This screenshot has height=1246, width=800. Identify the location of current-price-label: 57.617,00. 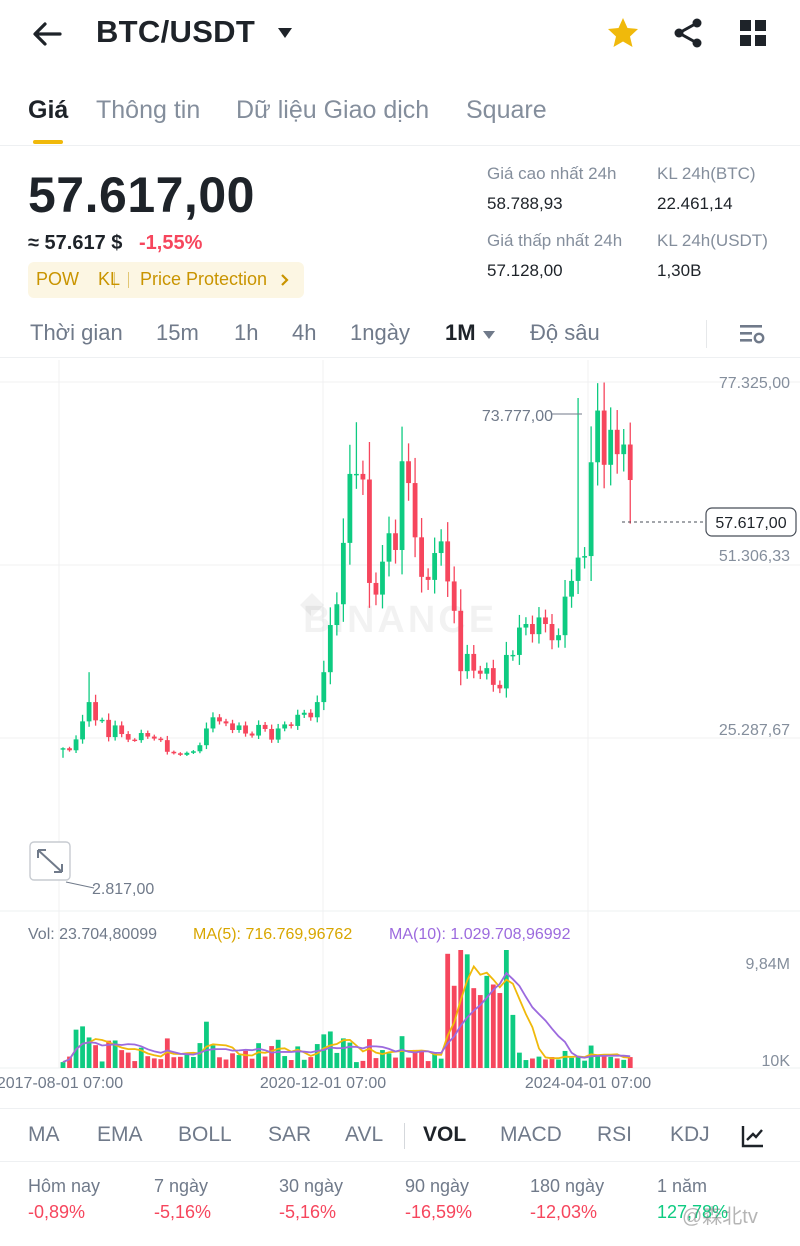
(750, 523).